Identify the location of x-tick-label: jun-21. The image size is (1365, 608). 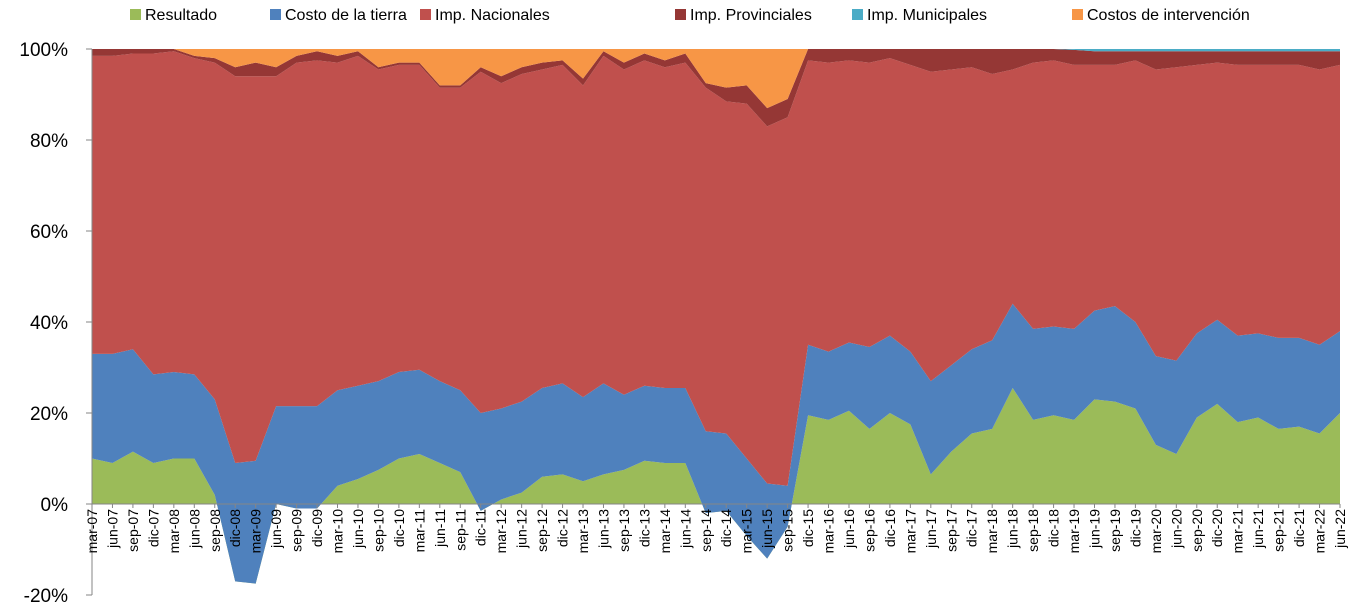
(1258, 529).